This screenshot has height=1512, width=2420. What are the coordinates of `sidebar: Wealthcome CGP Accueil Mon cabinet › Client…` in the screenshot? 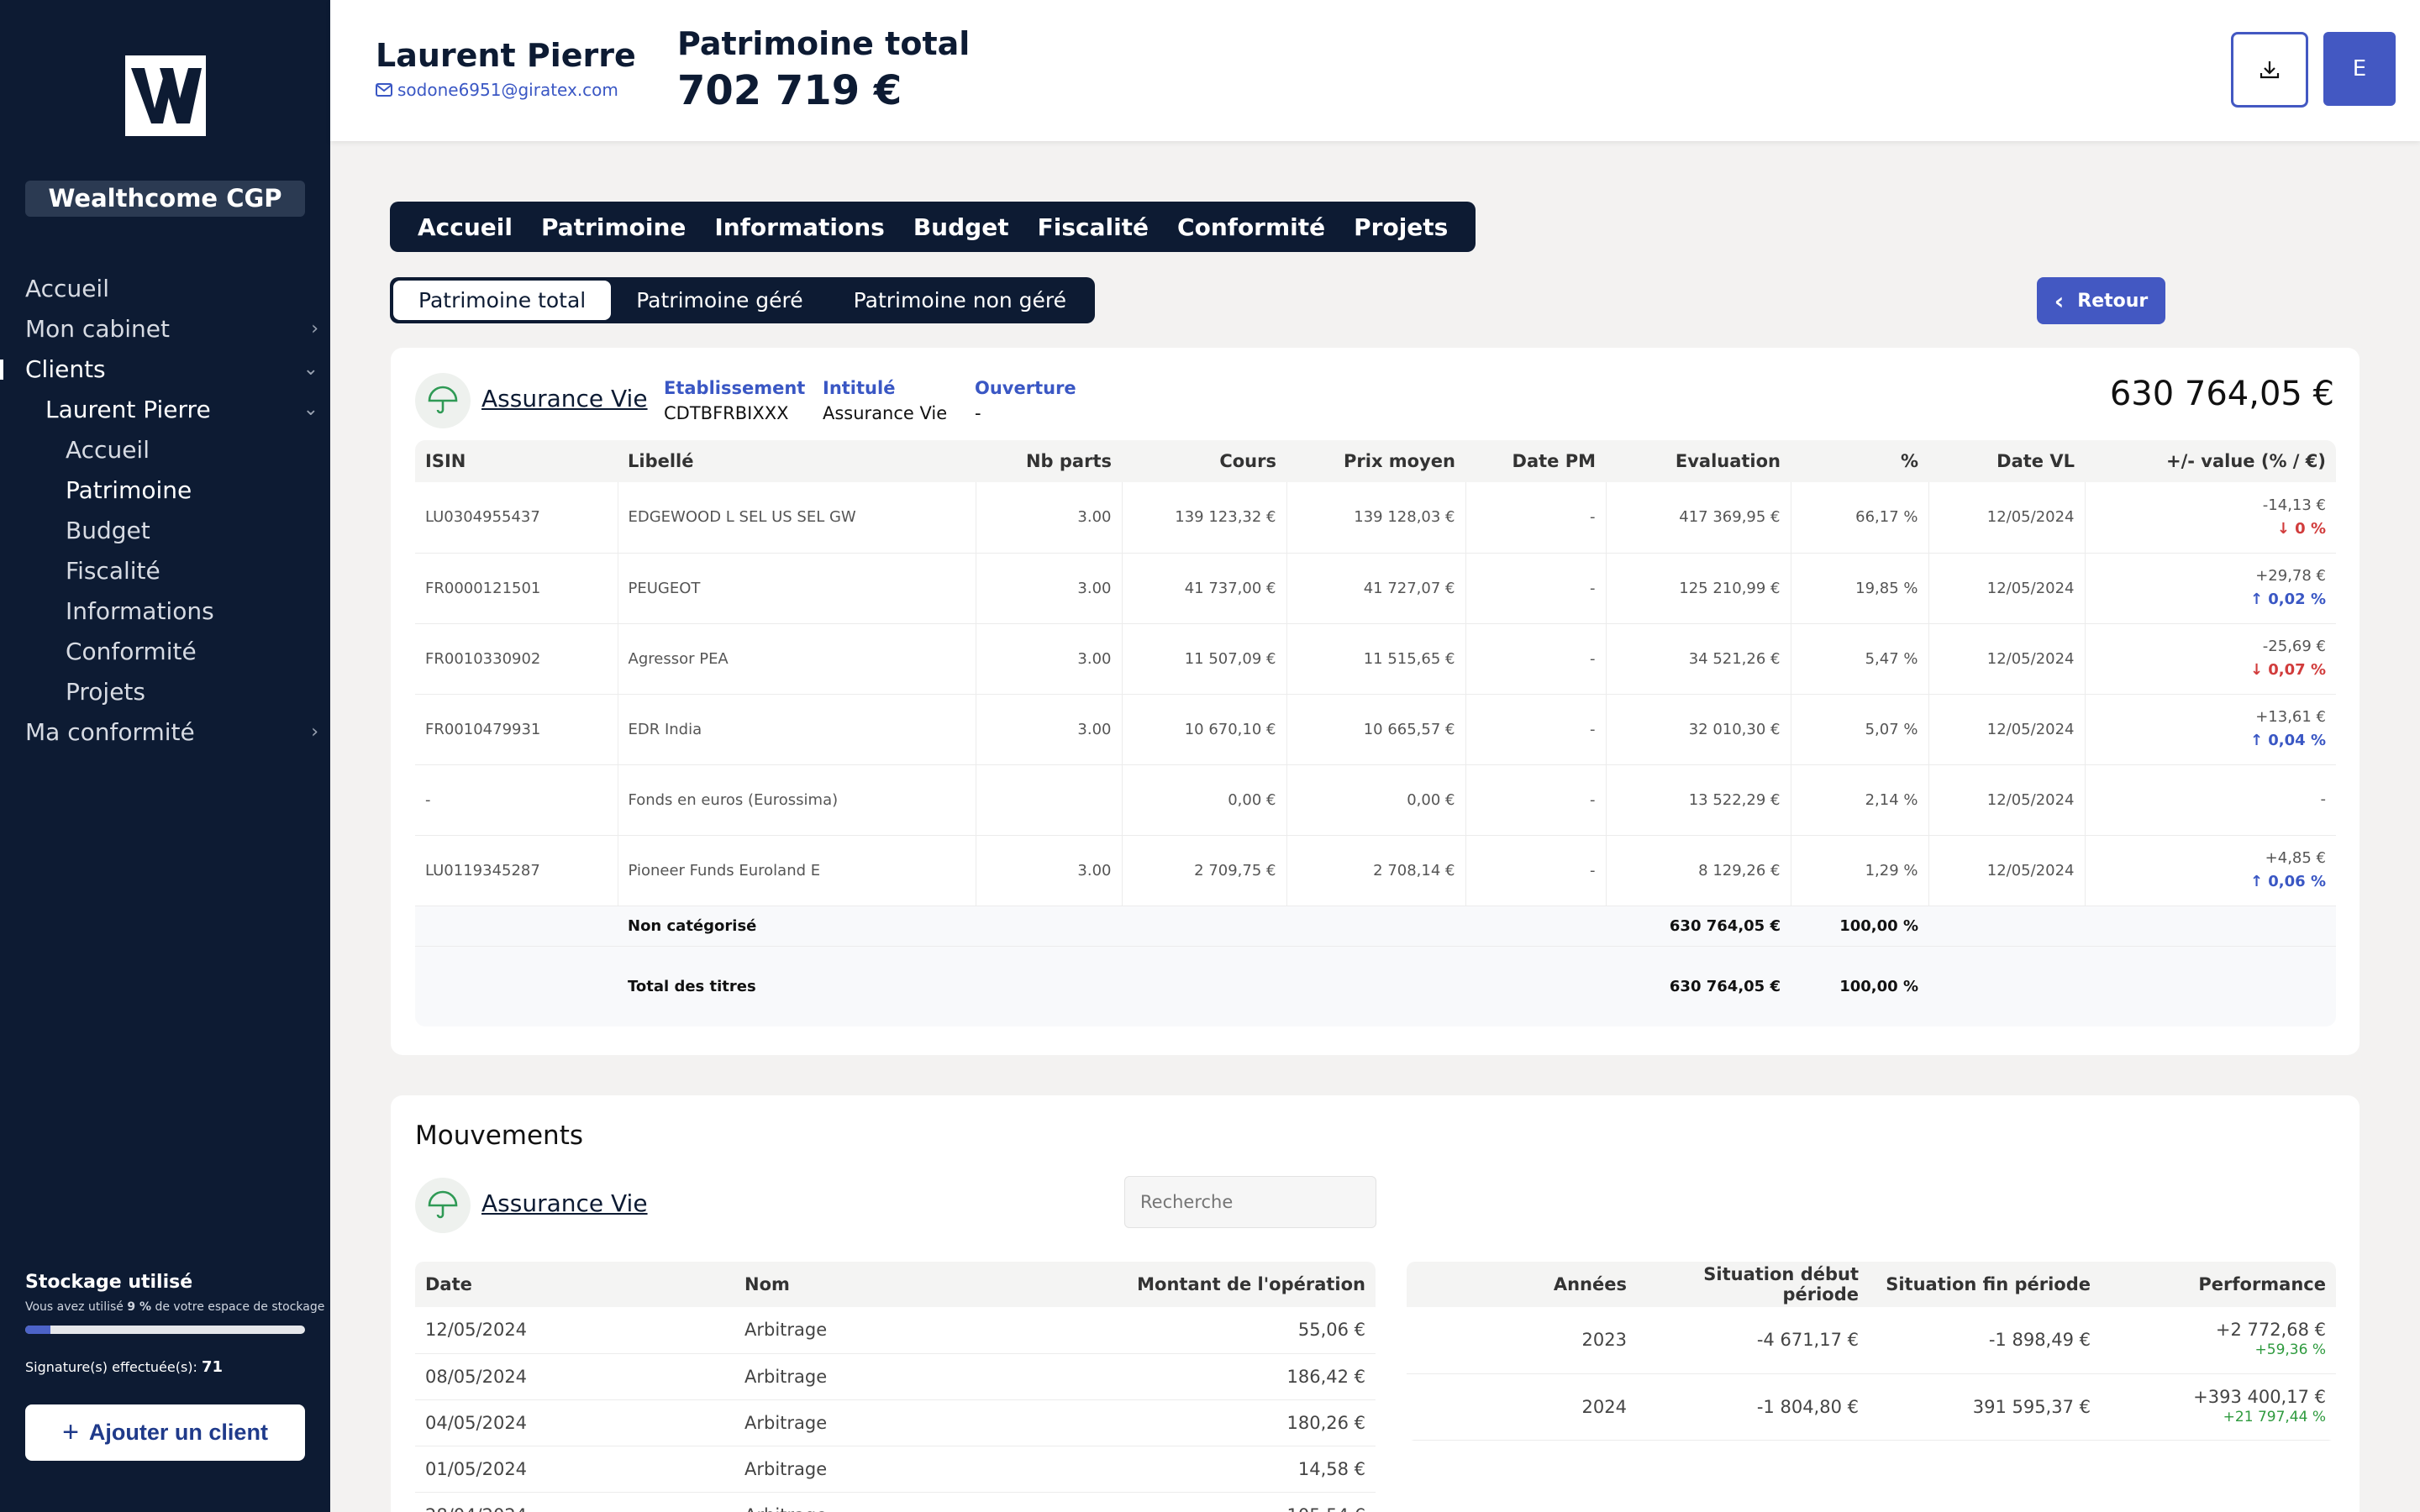 It's located at (165, 756).